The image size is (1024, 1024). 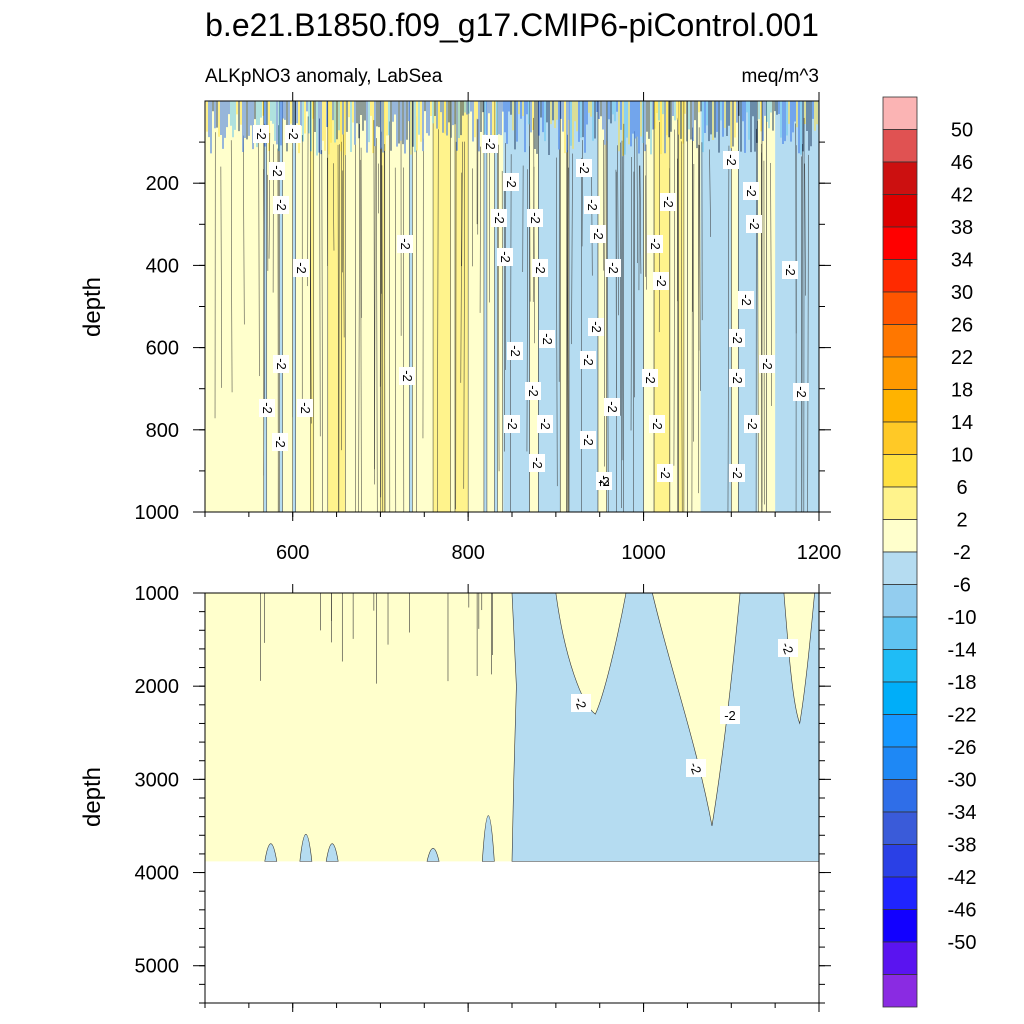 What do you see at coordinates (157, 513) in the screenshot?
I see `y-tick-label: 1000` at bounding box center [157, 513].